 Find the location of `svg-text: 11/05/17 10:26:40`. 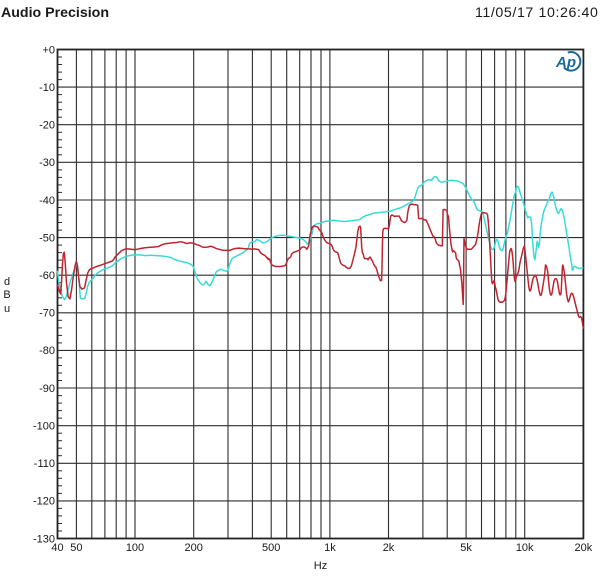

svg-text: 11/05/17 10:26:40 is located at coordinates (537, 13).